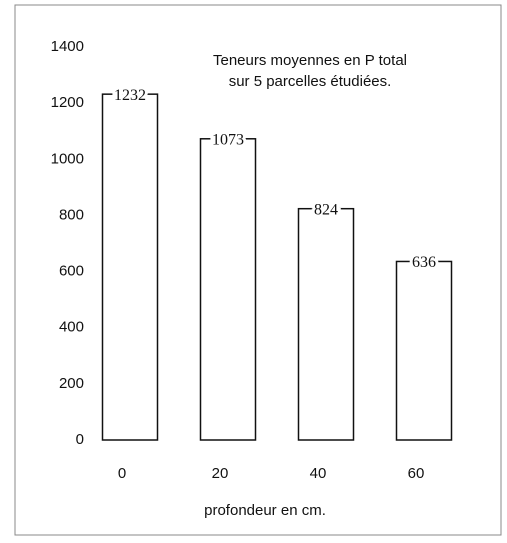 The width and height of the screenshot is (507, 543). I want to click on value-label: 1232, so click(130, 95).